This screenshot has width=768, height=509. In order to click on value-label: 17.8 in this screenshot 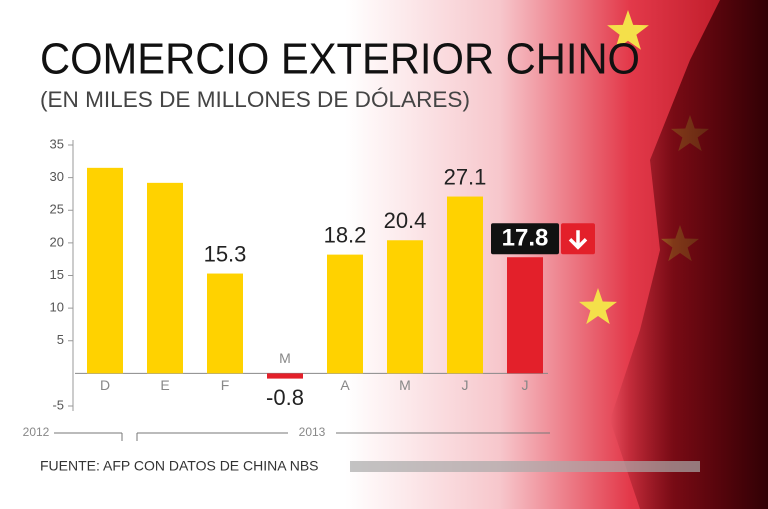, I will do `click(525, 238)`.